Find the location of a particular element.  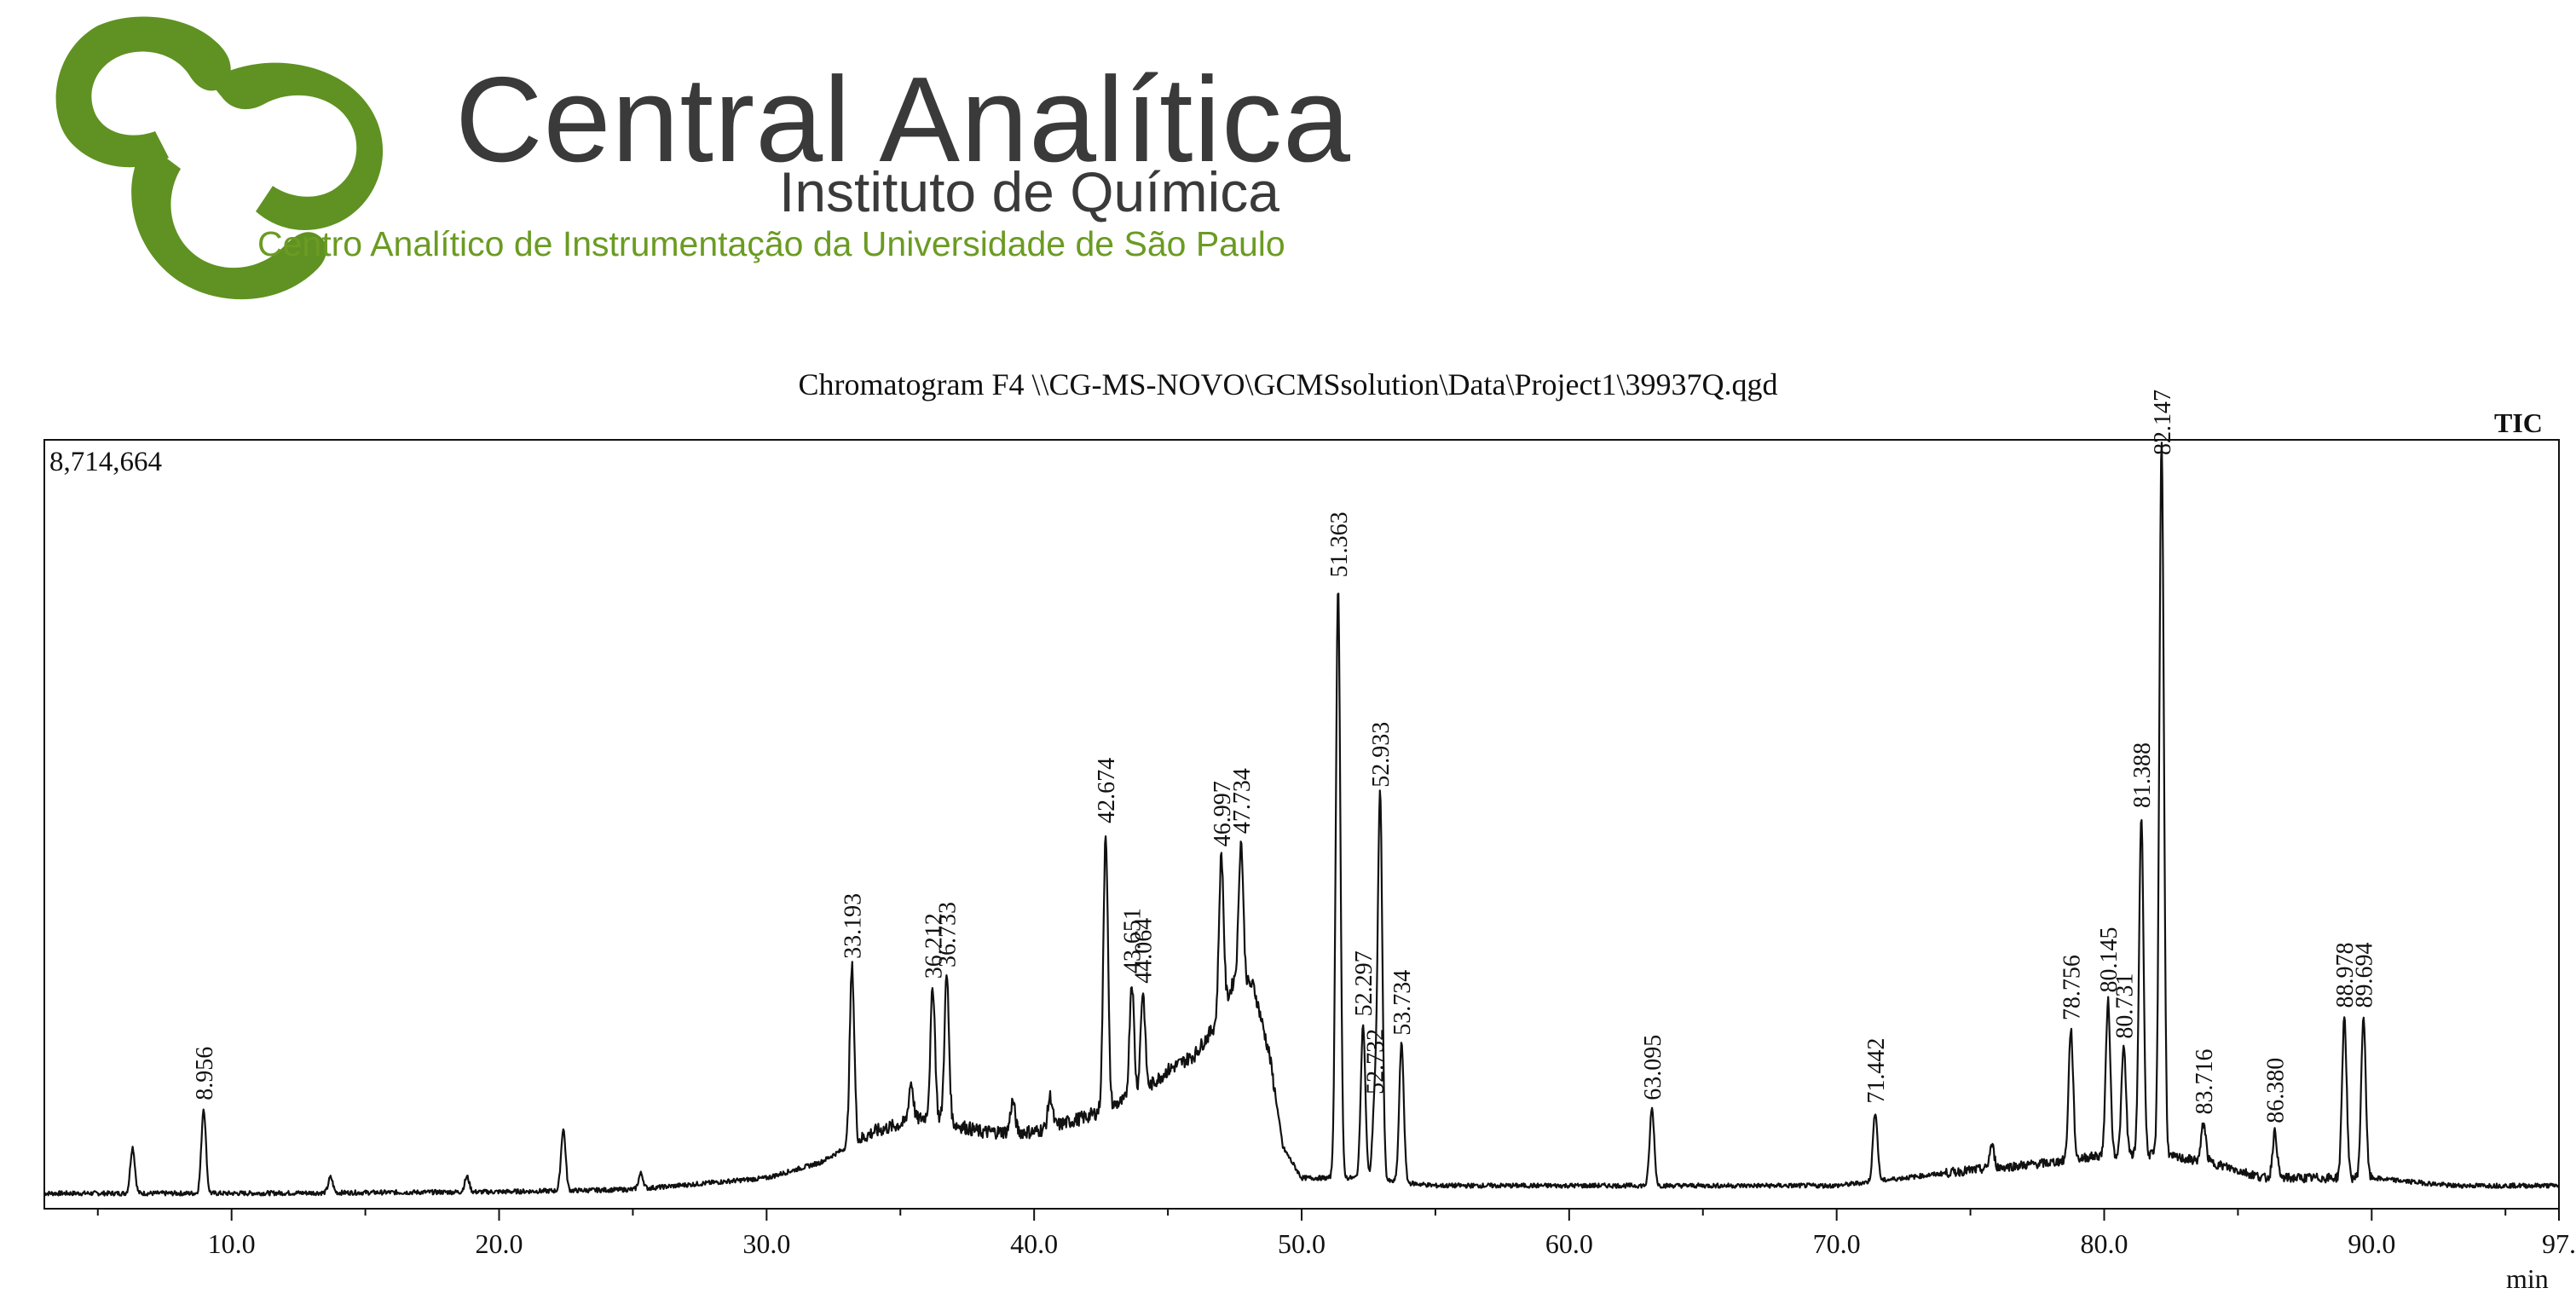

peak-label: 52.297 is located at coordinates (1364, 983).